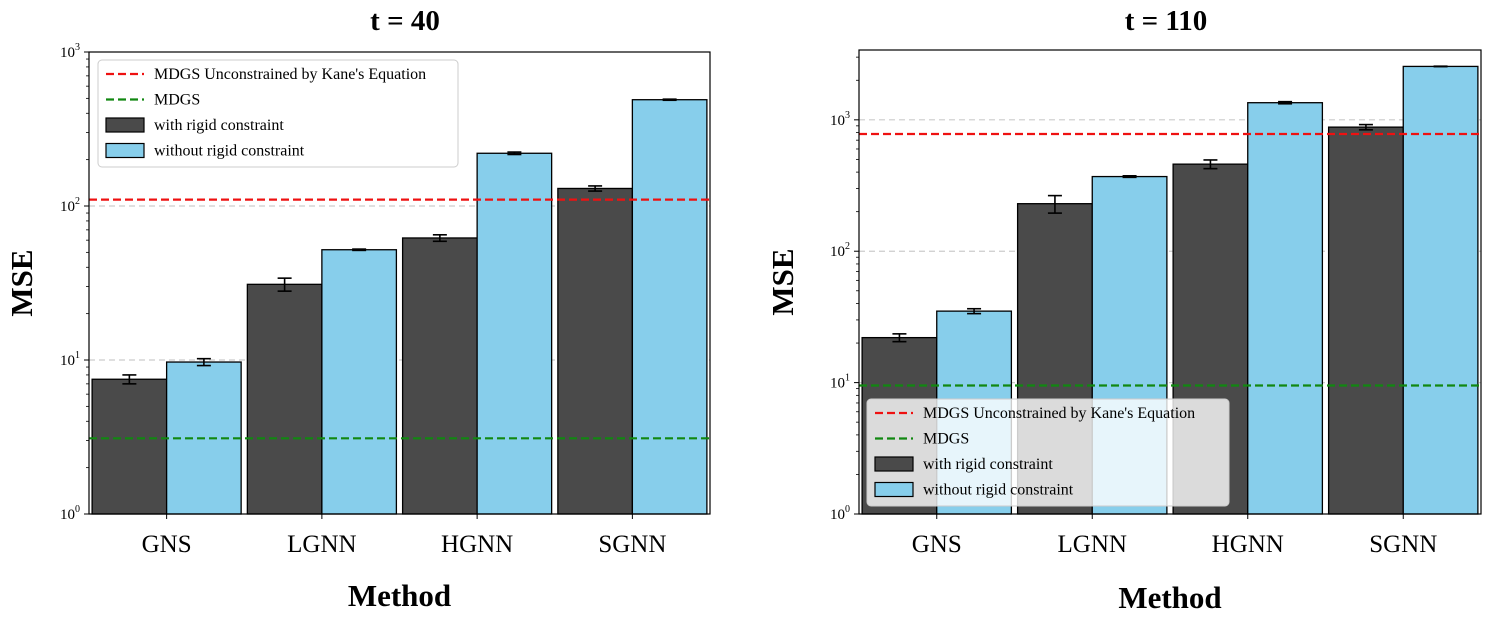  Describe the element at coordinates (405, 21) in the screenshot. I see `chart-title: t = 40` at that location.